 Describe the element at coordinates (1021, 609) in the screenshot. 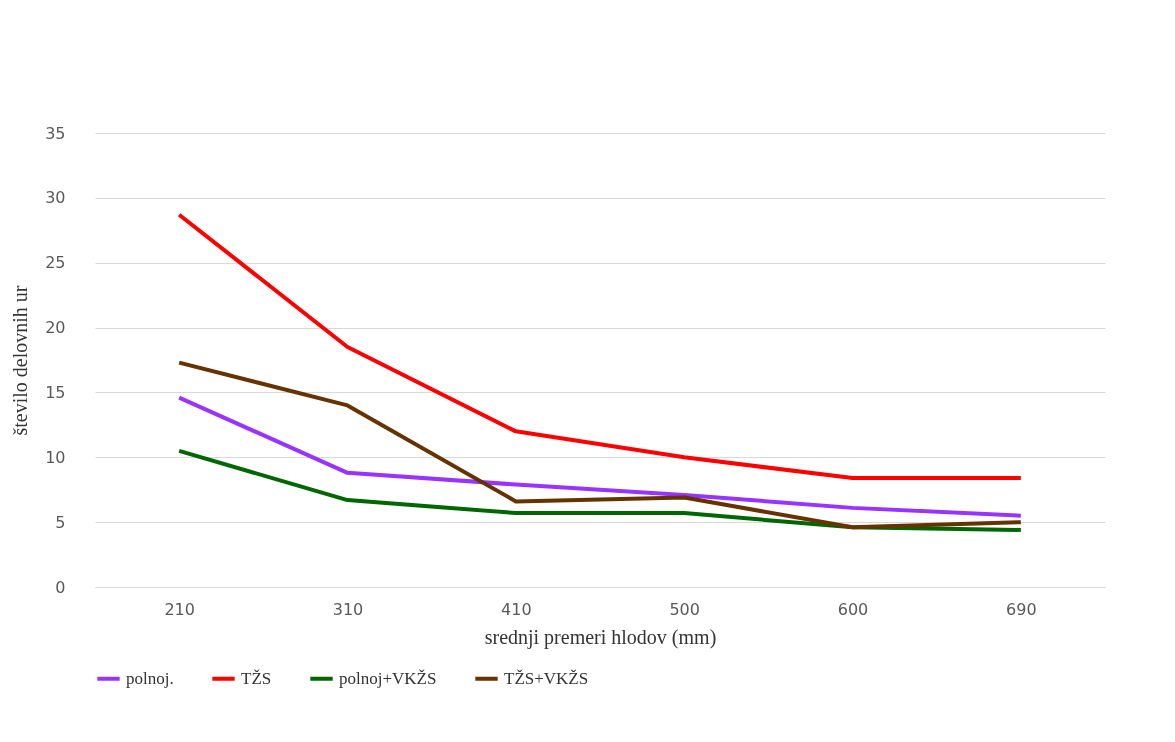

I see `x-tick-label: 690` at that location.